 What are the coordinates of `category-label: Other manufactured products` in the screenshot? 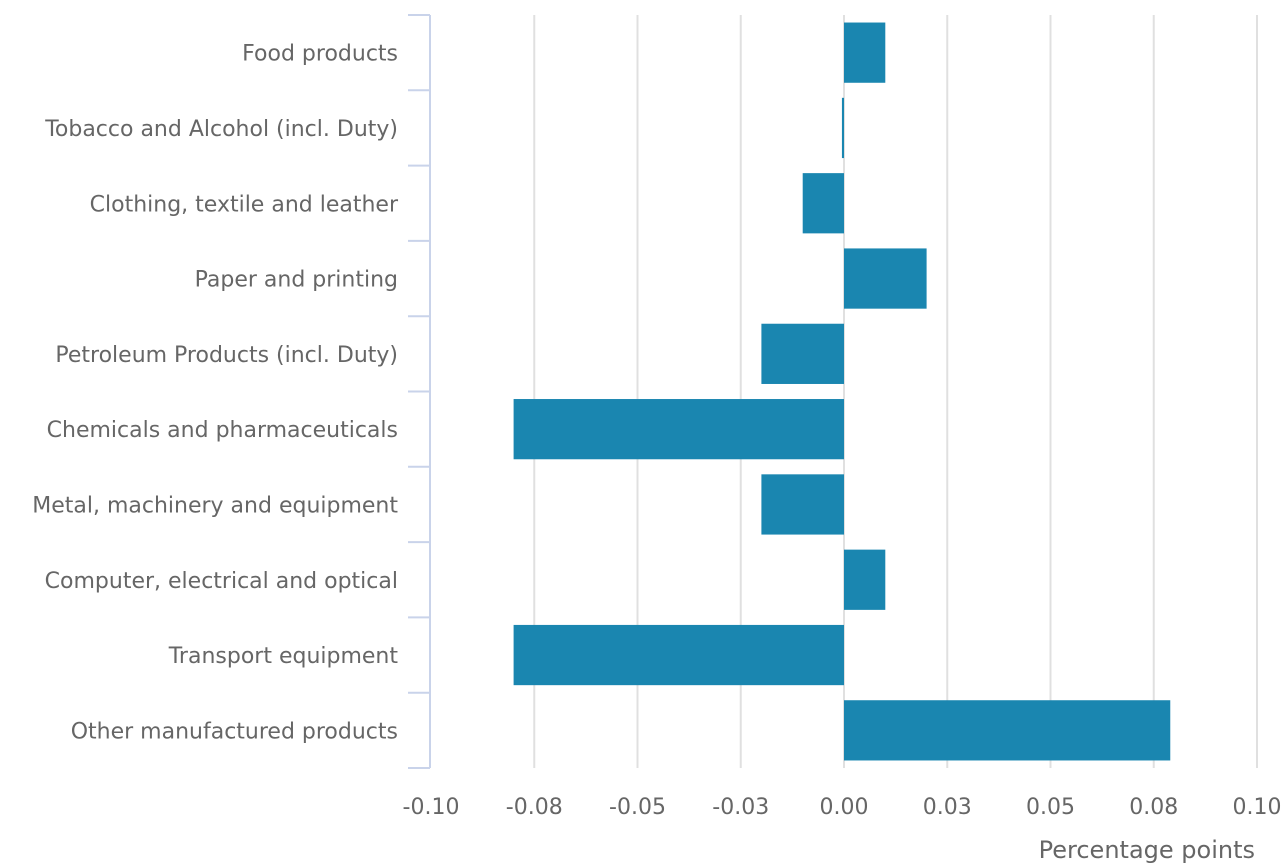 It's located at (234, 731).